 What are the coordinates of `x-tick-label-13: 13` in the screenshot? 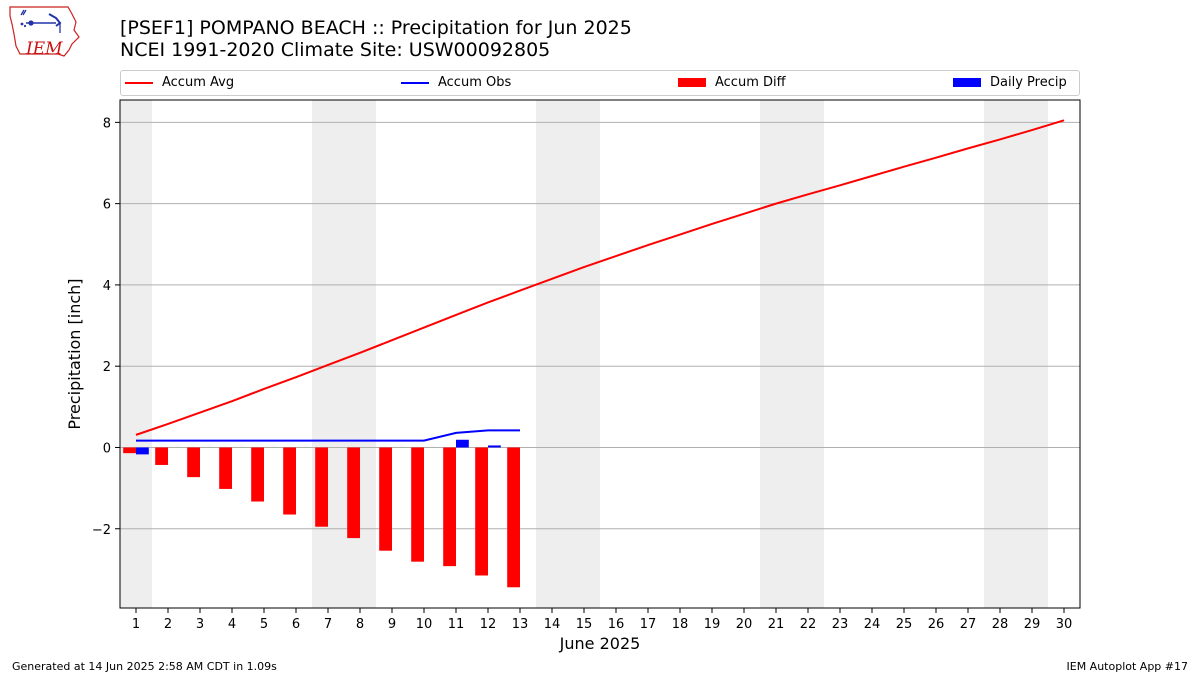 It's located at (520, 624).